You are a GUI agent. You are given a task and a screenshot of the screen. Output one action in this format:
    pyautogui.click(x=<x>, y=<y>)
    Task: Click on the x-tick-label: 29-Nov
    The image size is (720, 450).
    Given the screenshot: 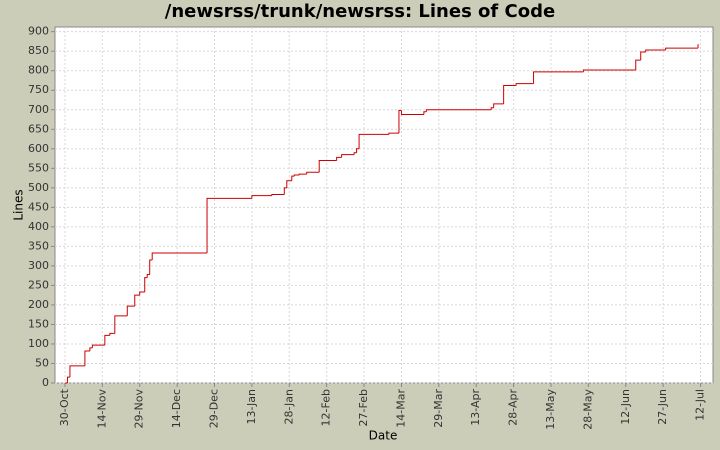 What is the action you would take?
    pyautogui.click(x=139, y=409)
    